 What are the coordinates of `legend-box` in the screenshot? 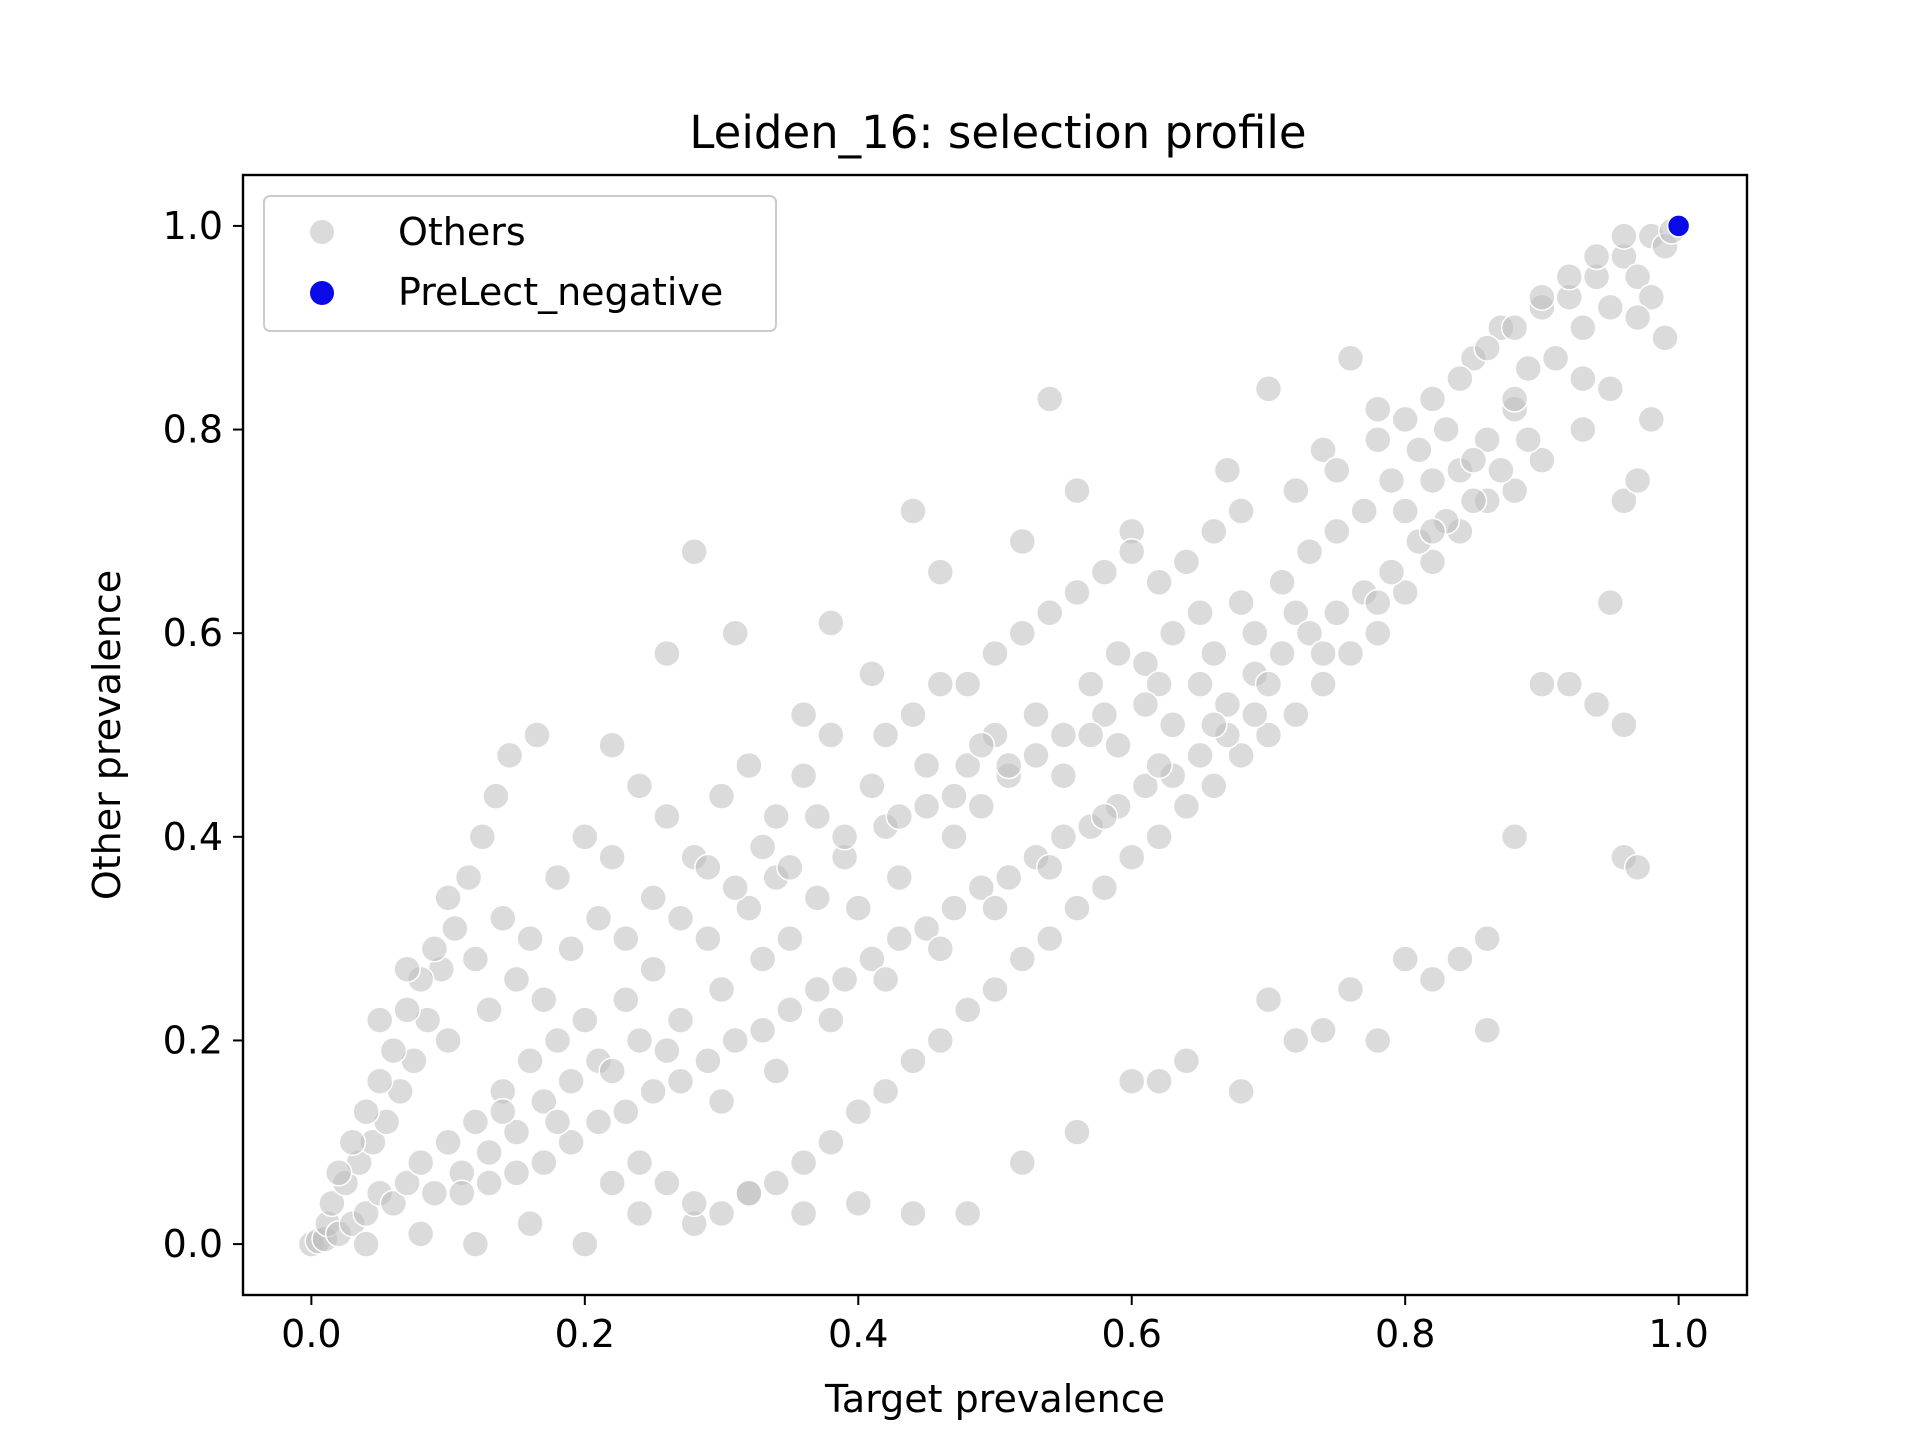 It's located at (520, 263).